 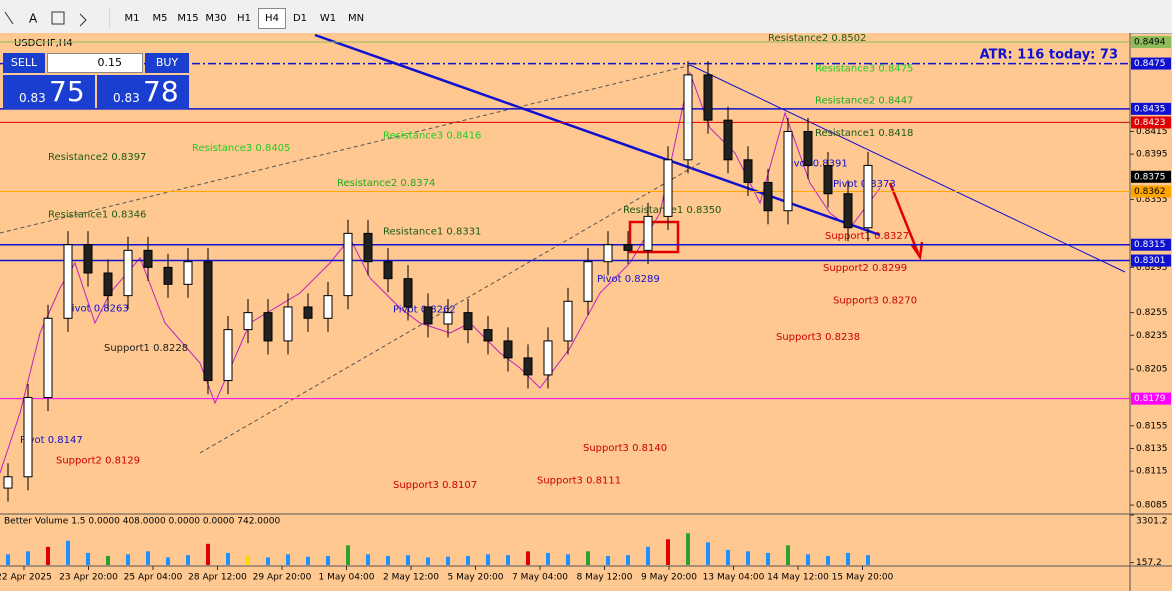 What do you see at coordinates (51, 440) in the screenshot?
I see `pivot-label: Pivot 0.8147` at bounding box center [51, 440].